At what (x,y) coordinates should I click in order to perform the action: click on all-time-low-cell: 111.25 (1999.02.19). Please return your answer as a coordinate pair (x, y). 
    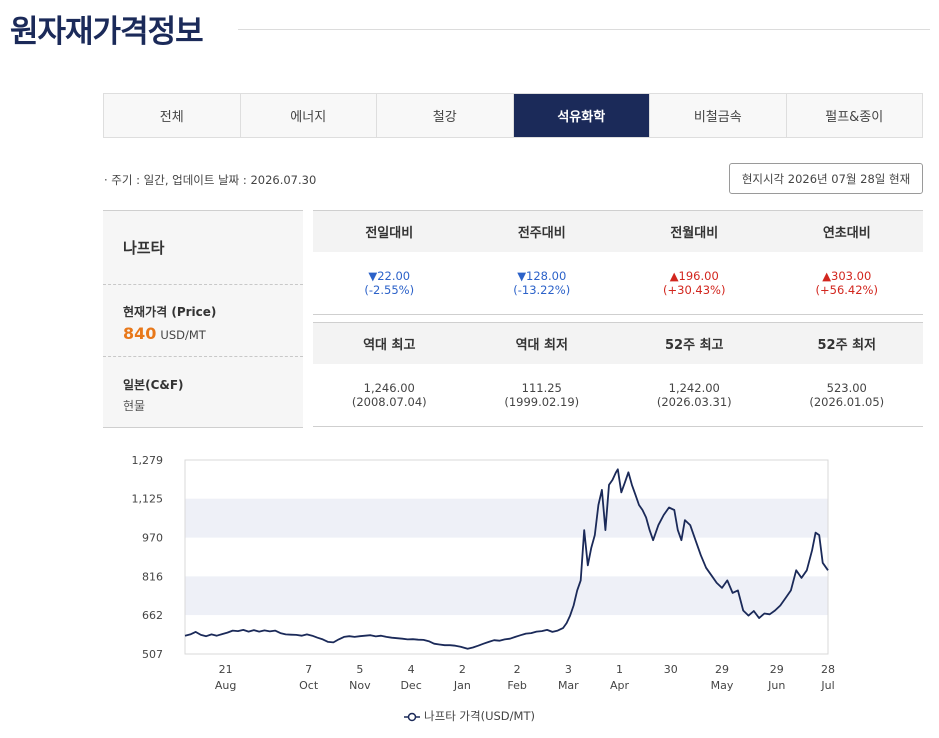
    Looking at the image, I should click on (542, 395).